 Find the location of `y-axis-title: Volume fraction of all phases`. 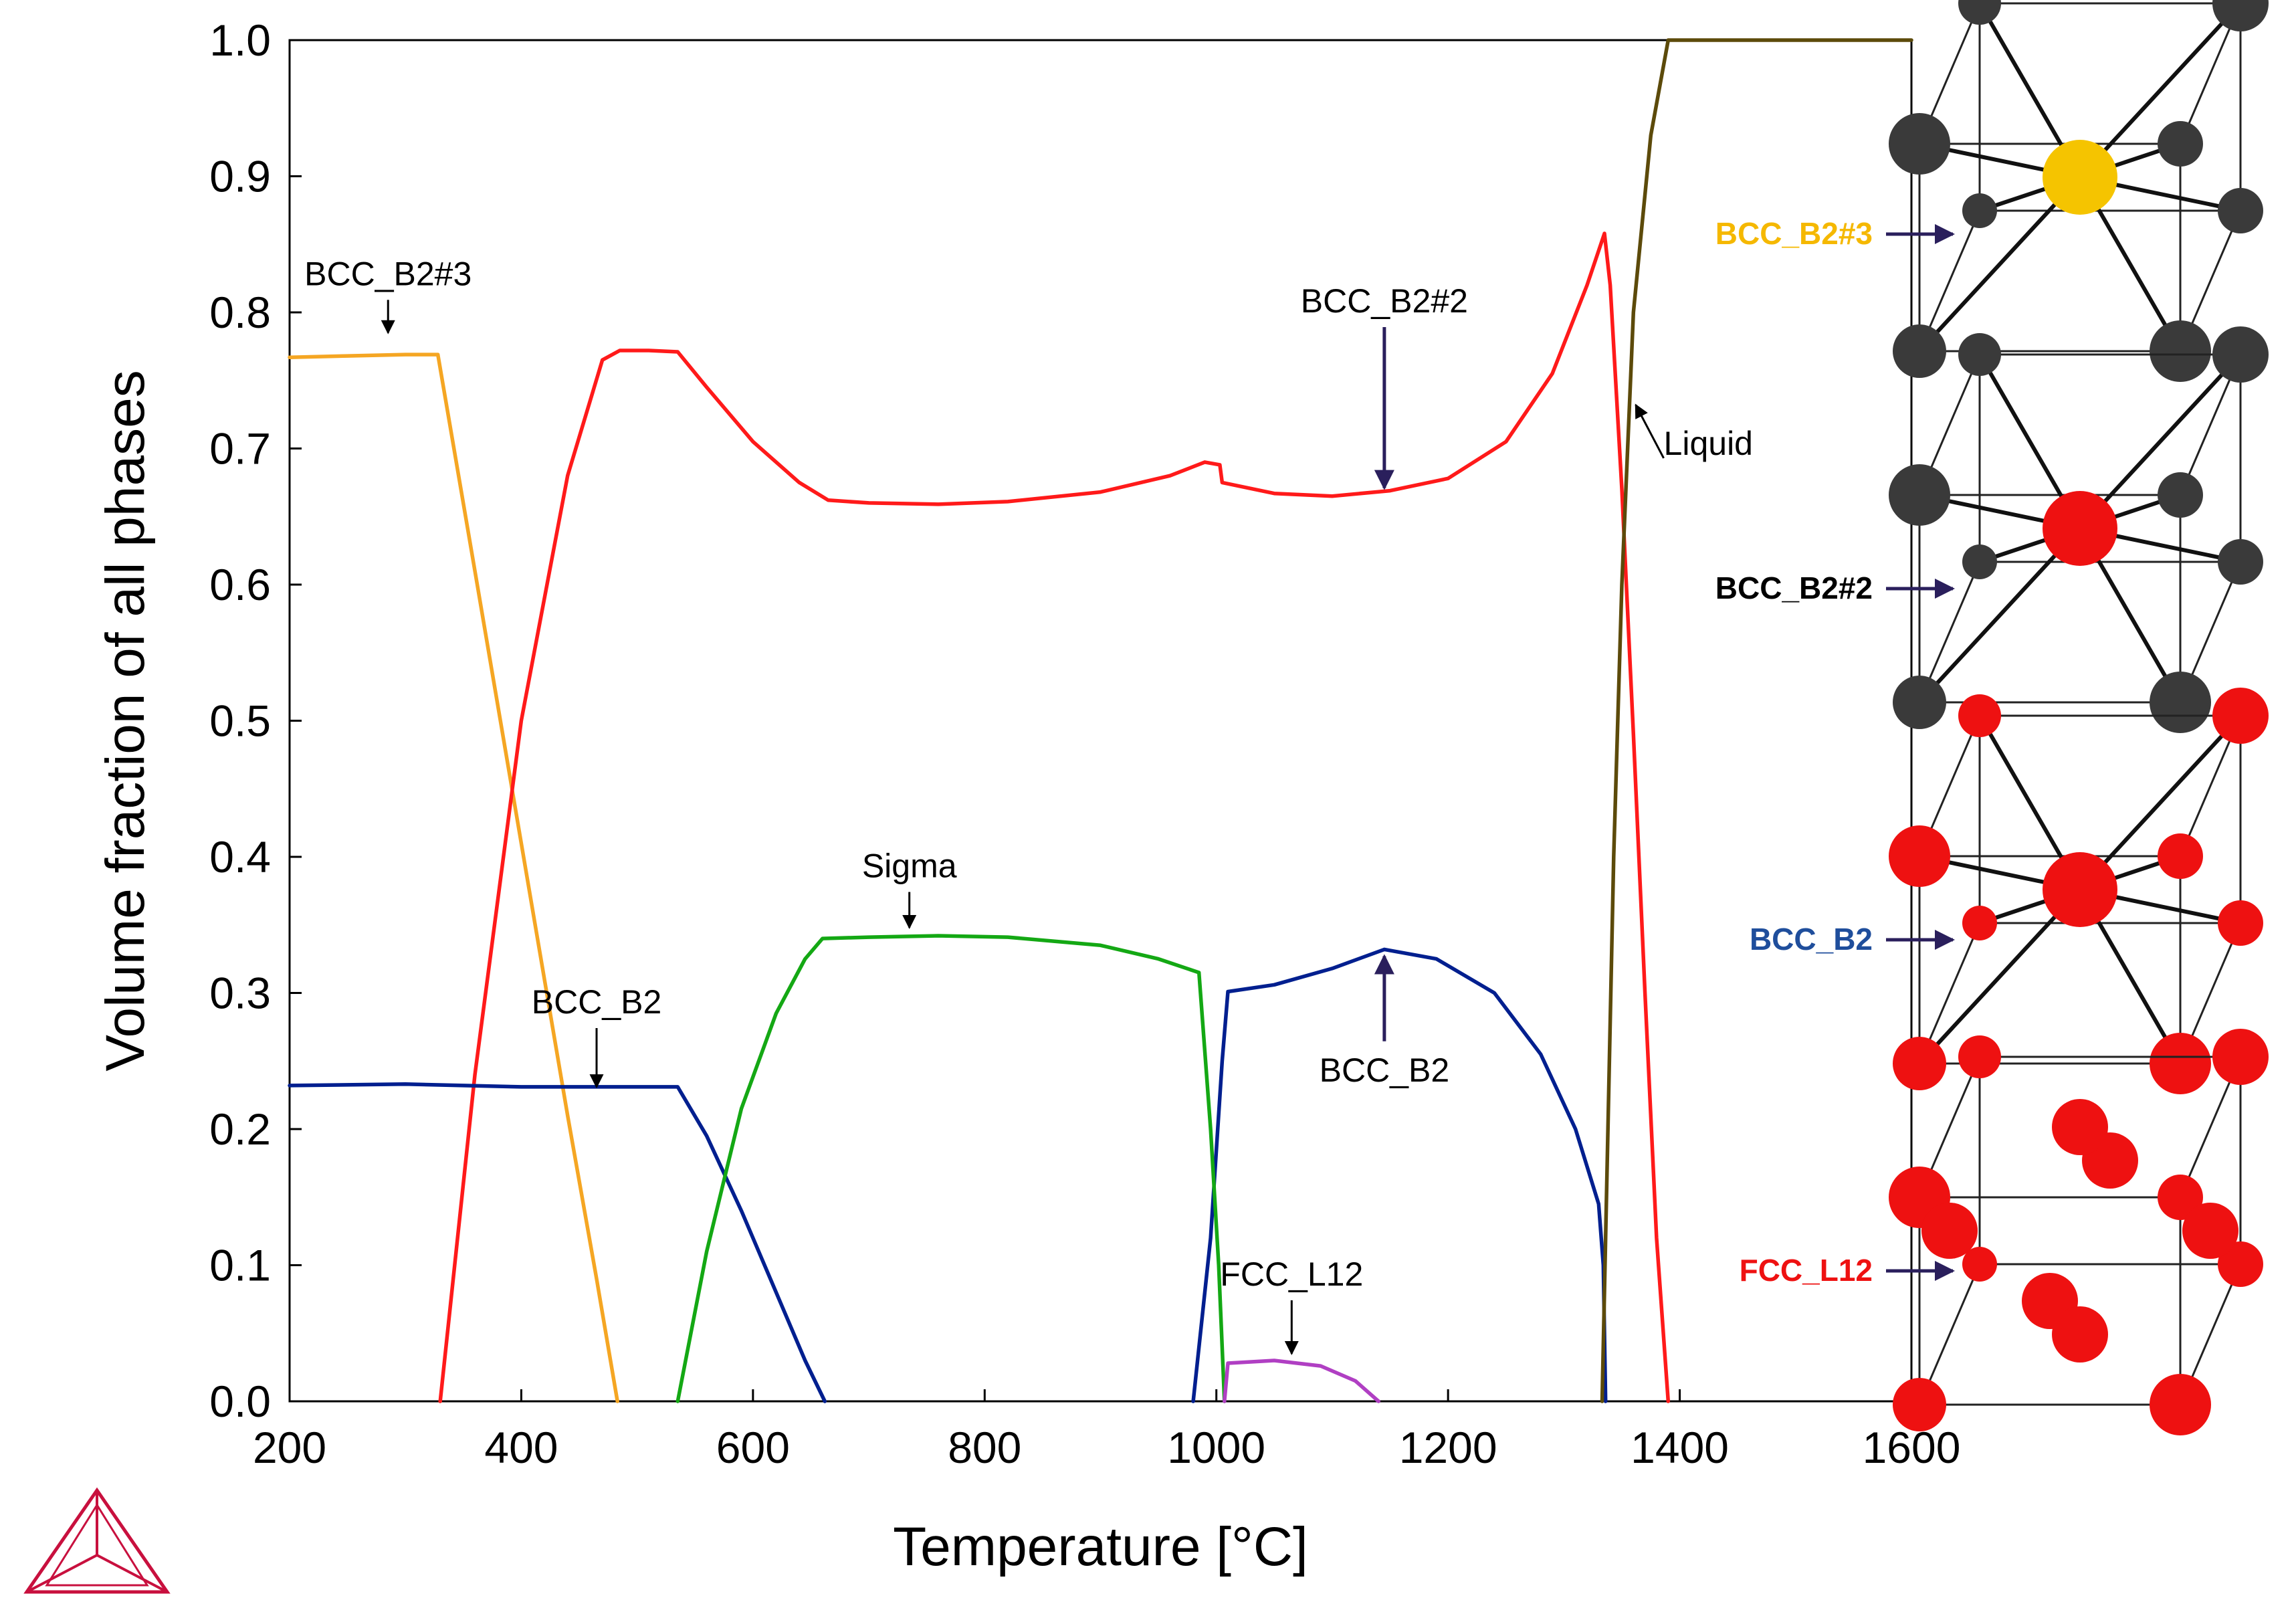

y-axis-title: Volume fraction of all phases is located at coordinates (126, 720).